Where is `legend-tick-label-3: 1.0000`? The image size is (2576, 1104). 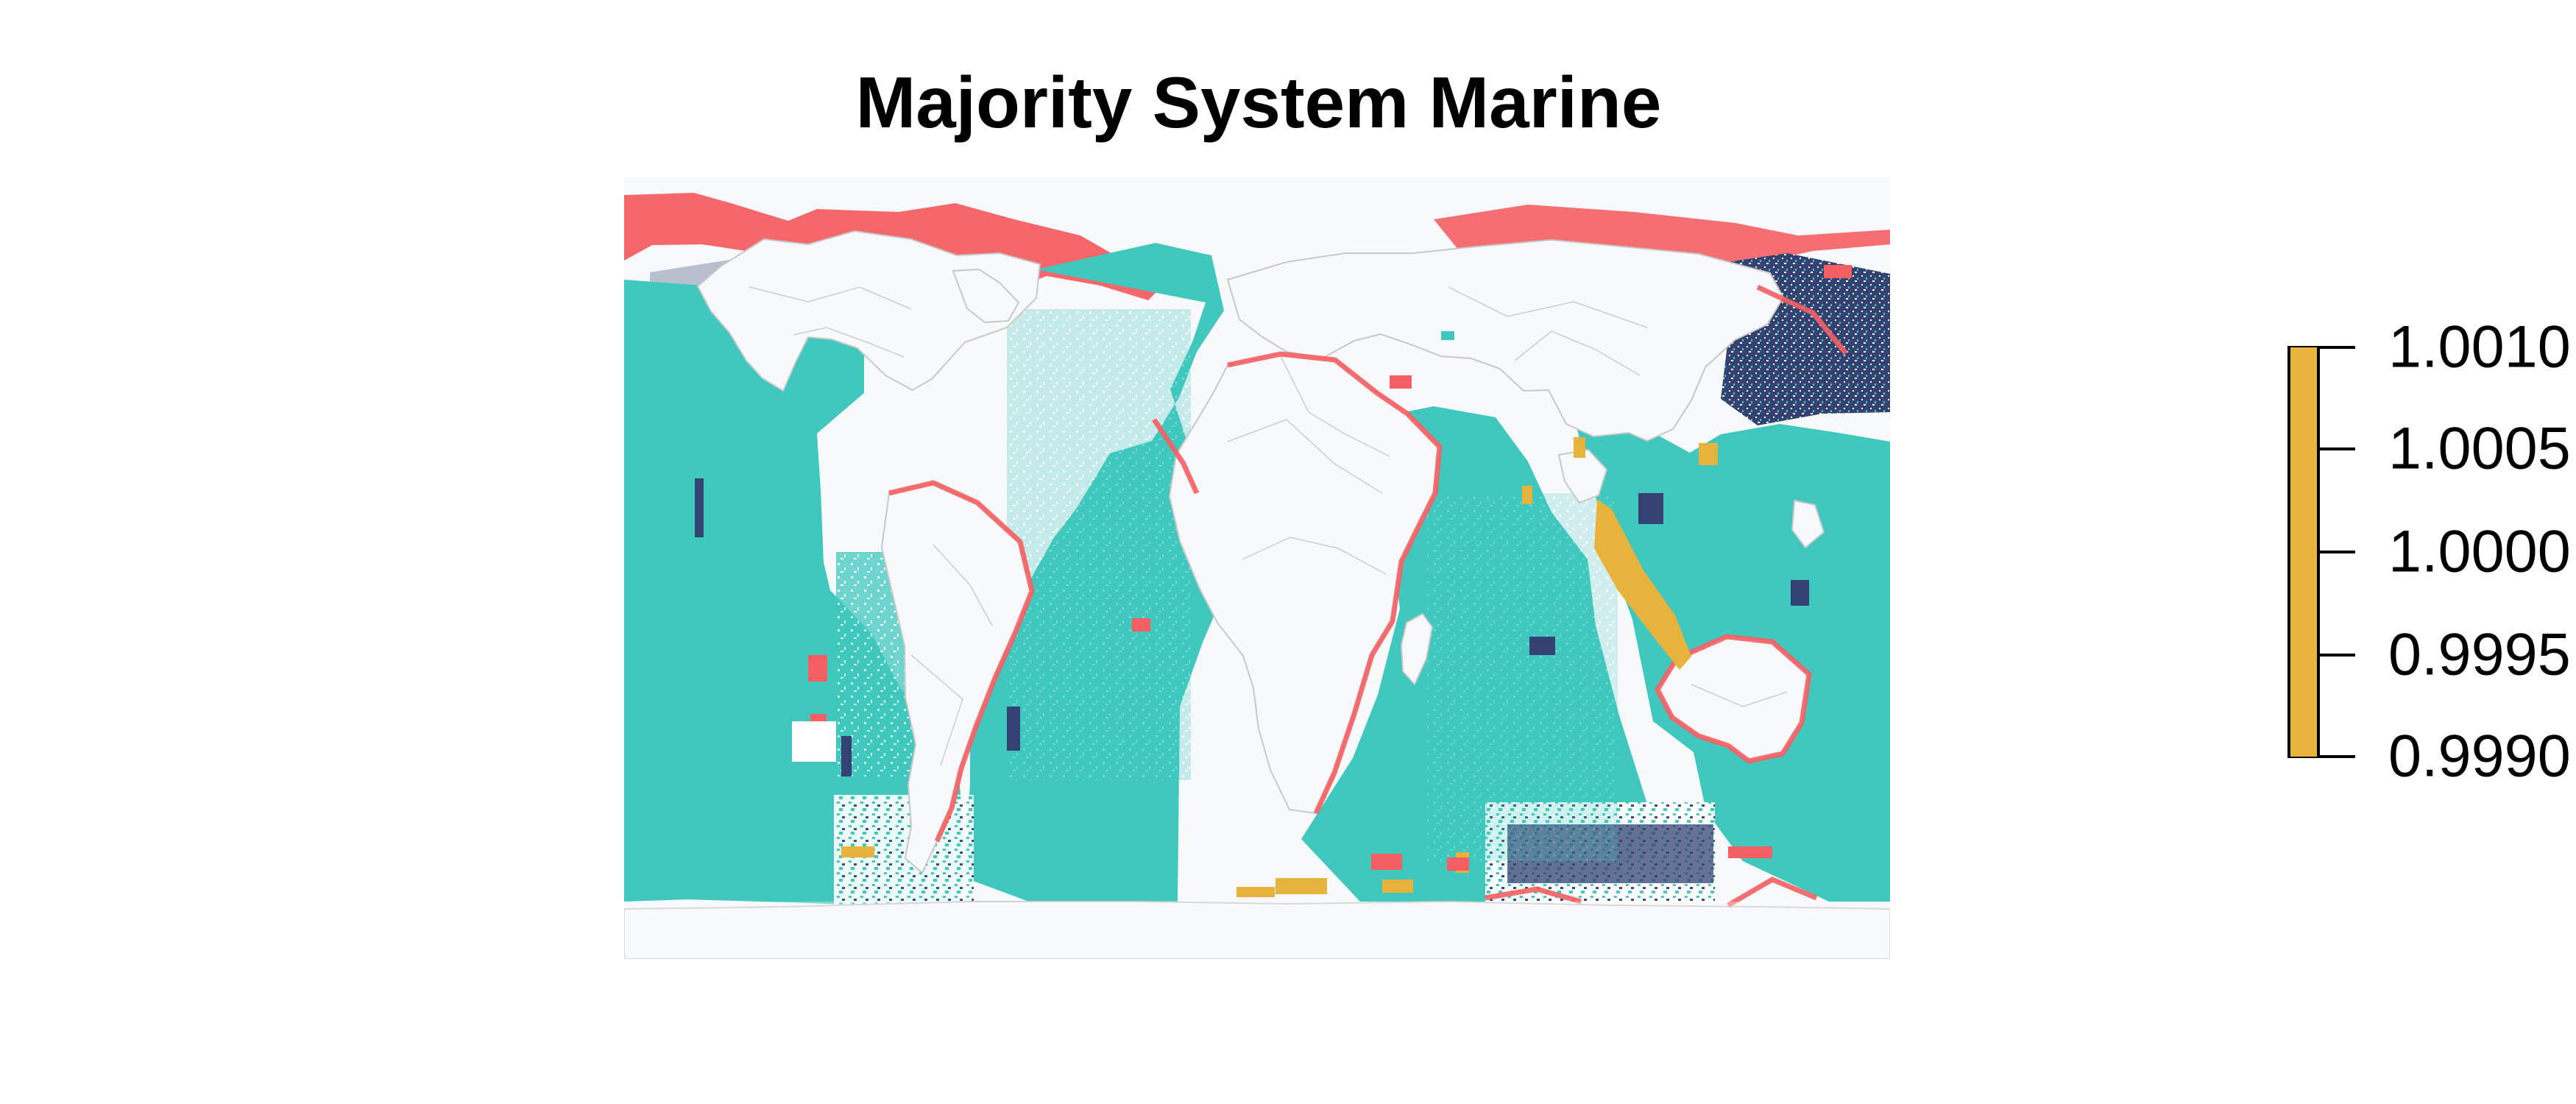
legend-tick-label-3: 1.0000 is located at coordinates (2479, 551).